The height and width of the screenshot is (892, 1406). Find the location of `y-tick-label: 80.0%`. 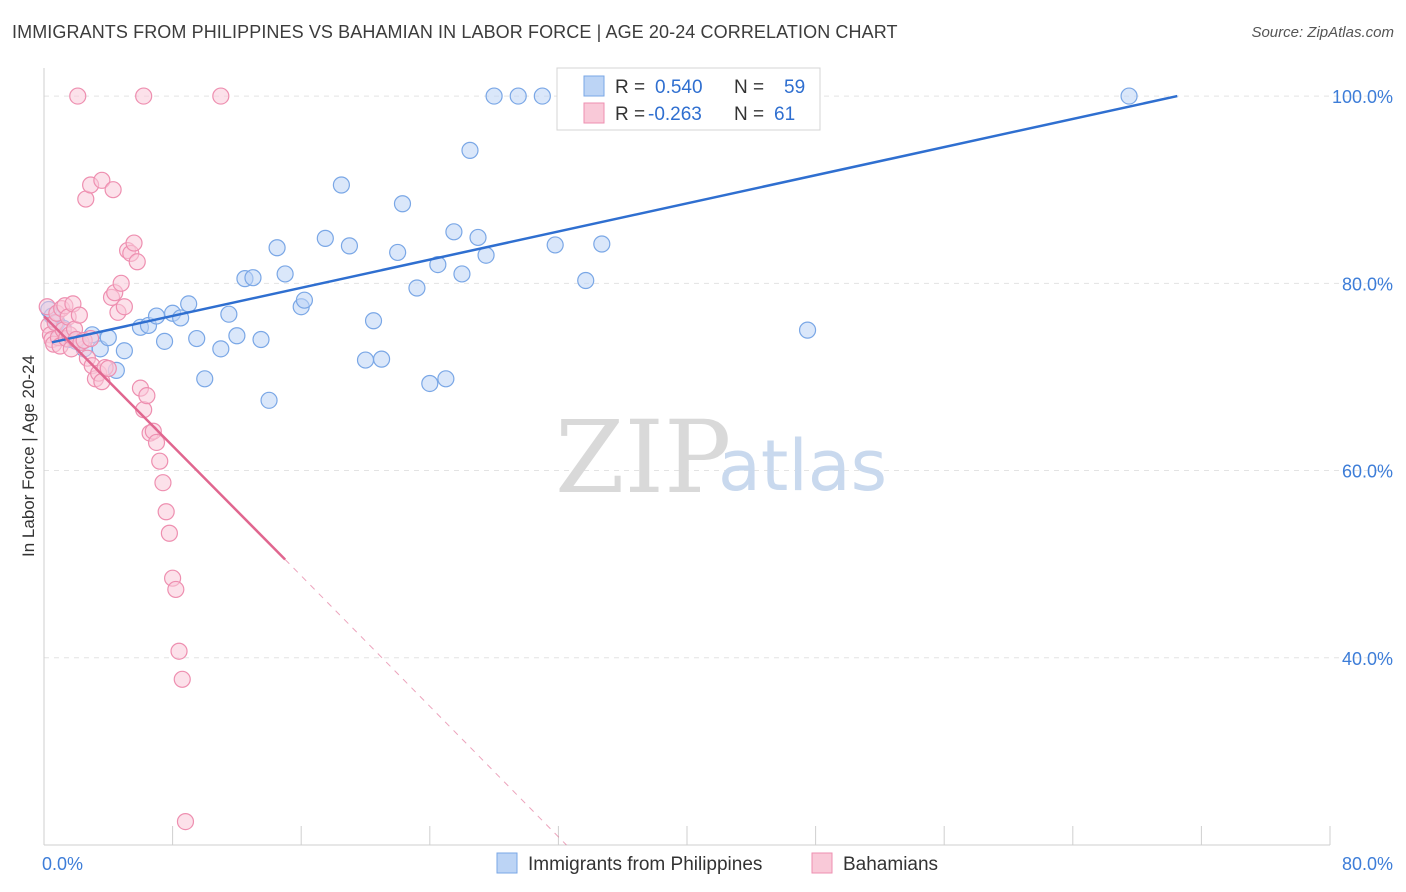

y-tick-label: 80.0% is located at coordinates (1367, 284).